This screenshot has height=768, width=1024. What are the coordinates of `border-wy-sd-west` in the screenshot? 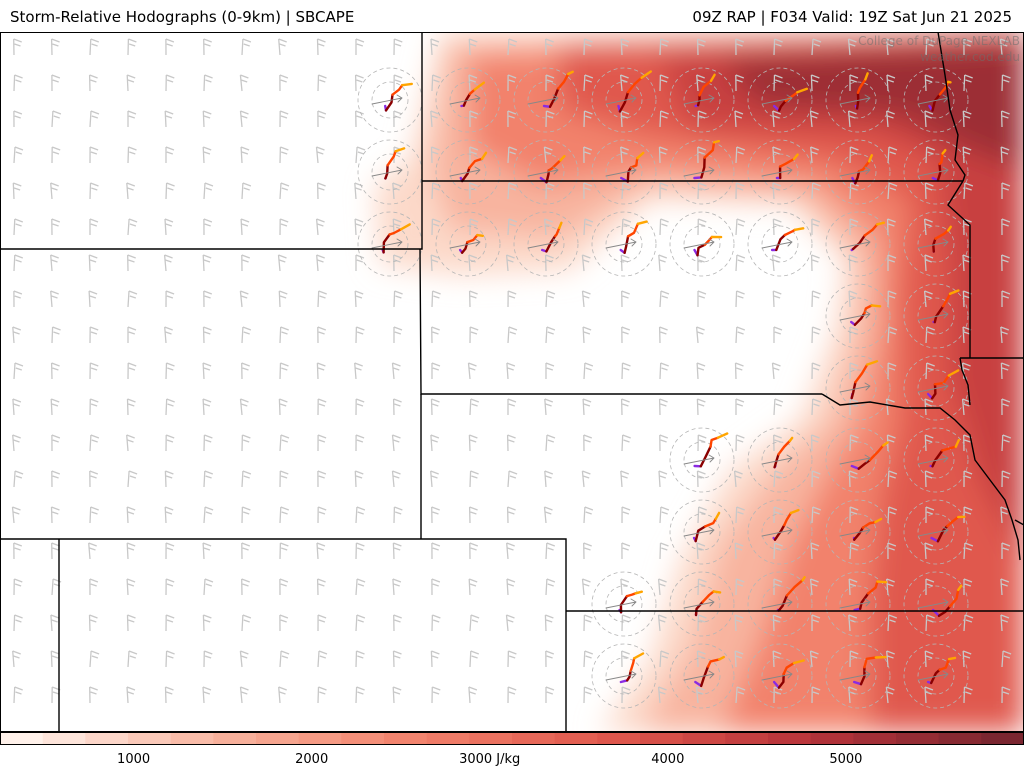 It's located at (211, 141).